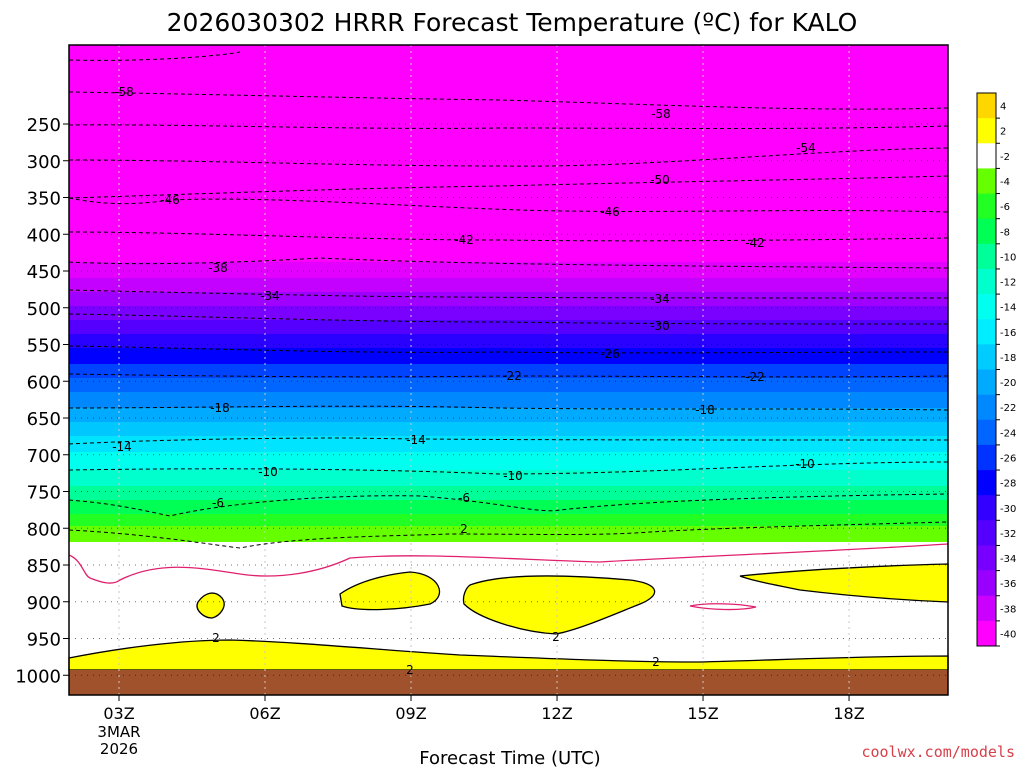  What do you see at coordinates (1008, 433) in the screenshot?
I see `colorbar-label: -24` at bounding box center [1008, 433].